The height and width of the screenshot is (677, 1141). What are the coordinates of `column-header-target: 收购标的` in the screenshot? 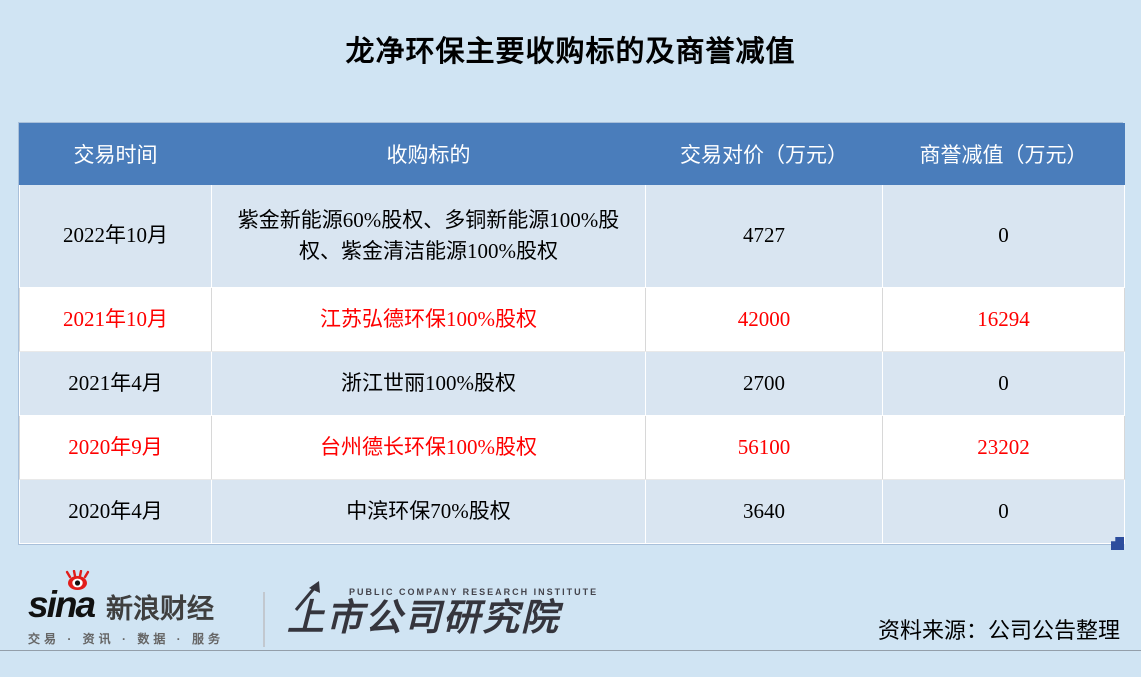 It's located at (428, 154).